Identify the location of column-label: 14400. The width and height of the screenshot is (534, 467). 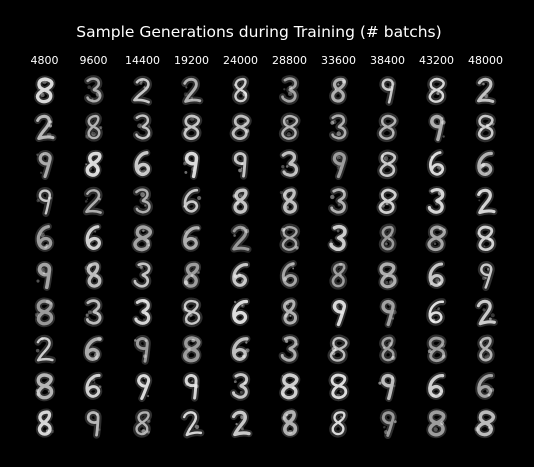
(142, 60).